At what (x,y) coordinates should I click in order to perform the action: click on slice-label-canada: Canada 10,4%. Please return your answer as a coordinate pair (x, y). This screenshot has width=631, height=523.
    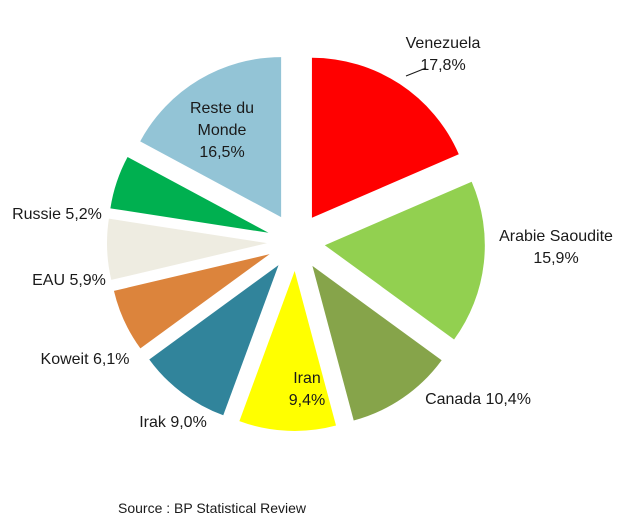
    Looking at the image, I should click on (478, 399).